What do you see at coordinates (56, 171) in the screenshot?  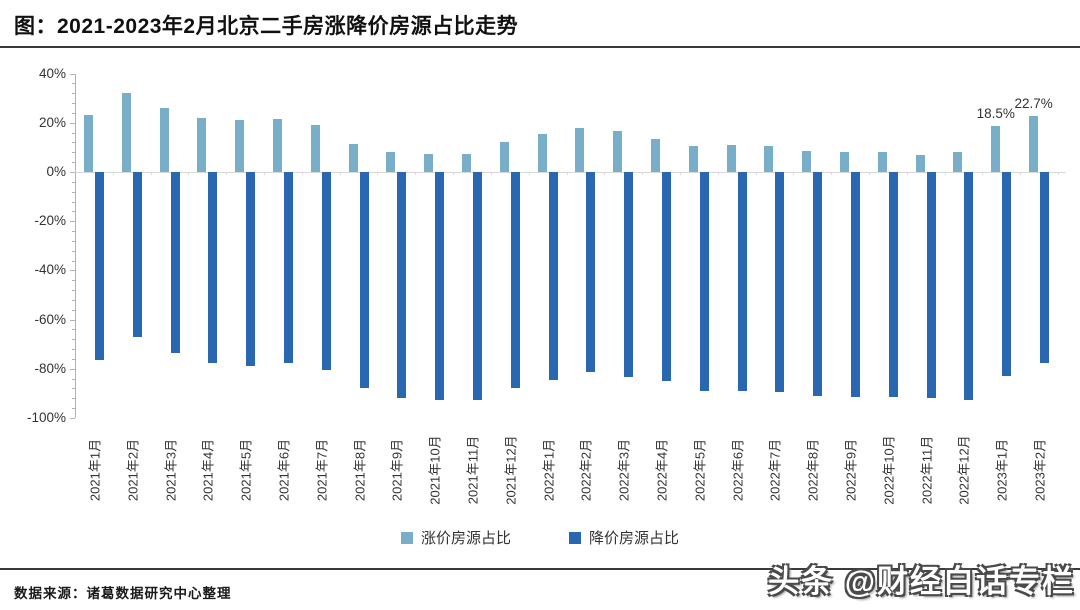 I see `y-tick-label: 0%` at bounding box center [56, 171].